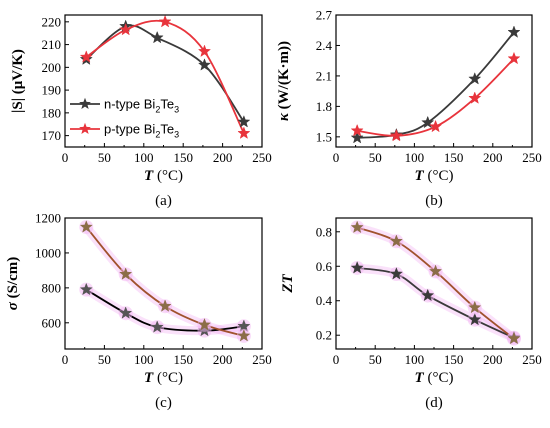  What do you see at coordinates (324, 136) in the screenshot?
I see `y-tick-label: 1.5` at bounding box center [324, 136].